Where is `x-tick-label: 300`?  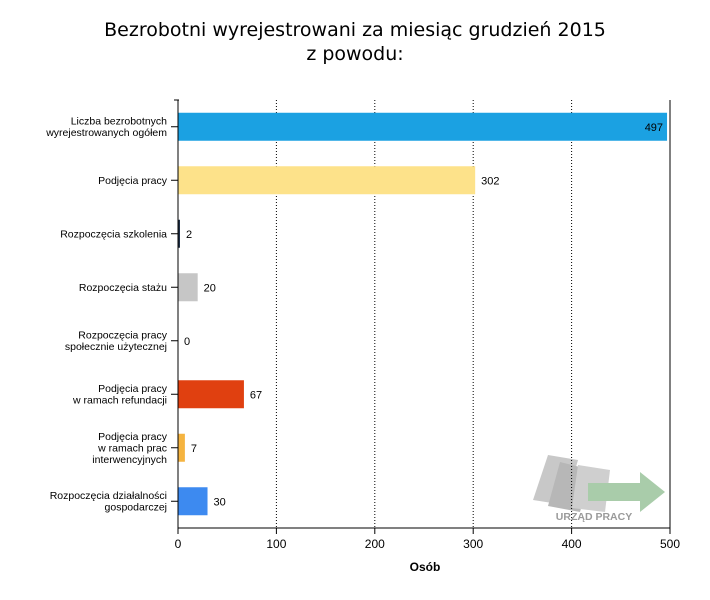 x-tick-label: 300 is located at coordinates (473, 544).